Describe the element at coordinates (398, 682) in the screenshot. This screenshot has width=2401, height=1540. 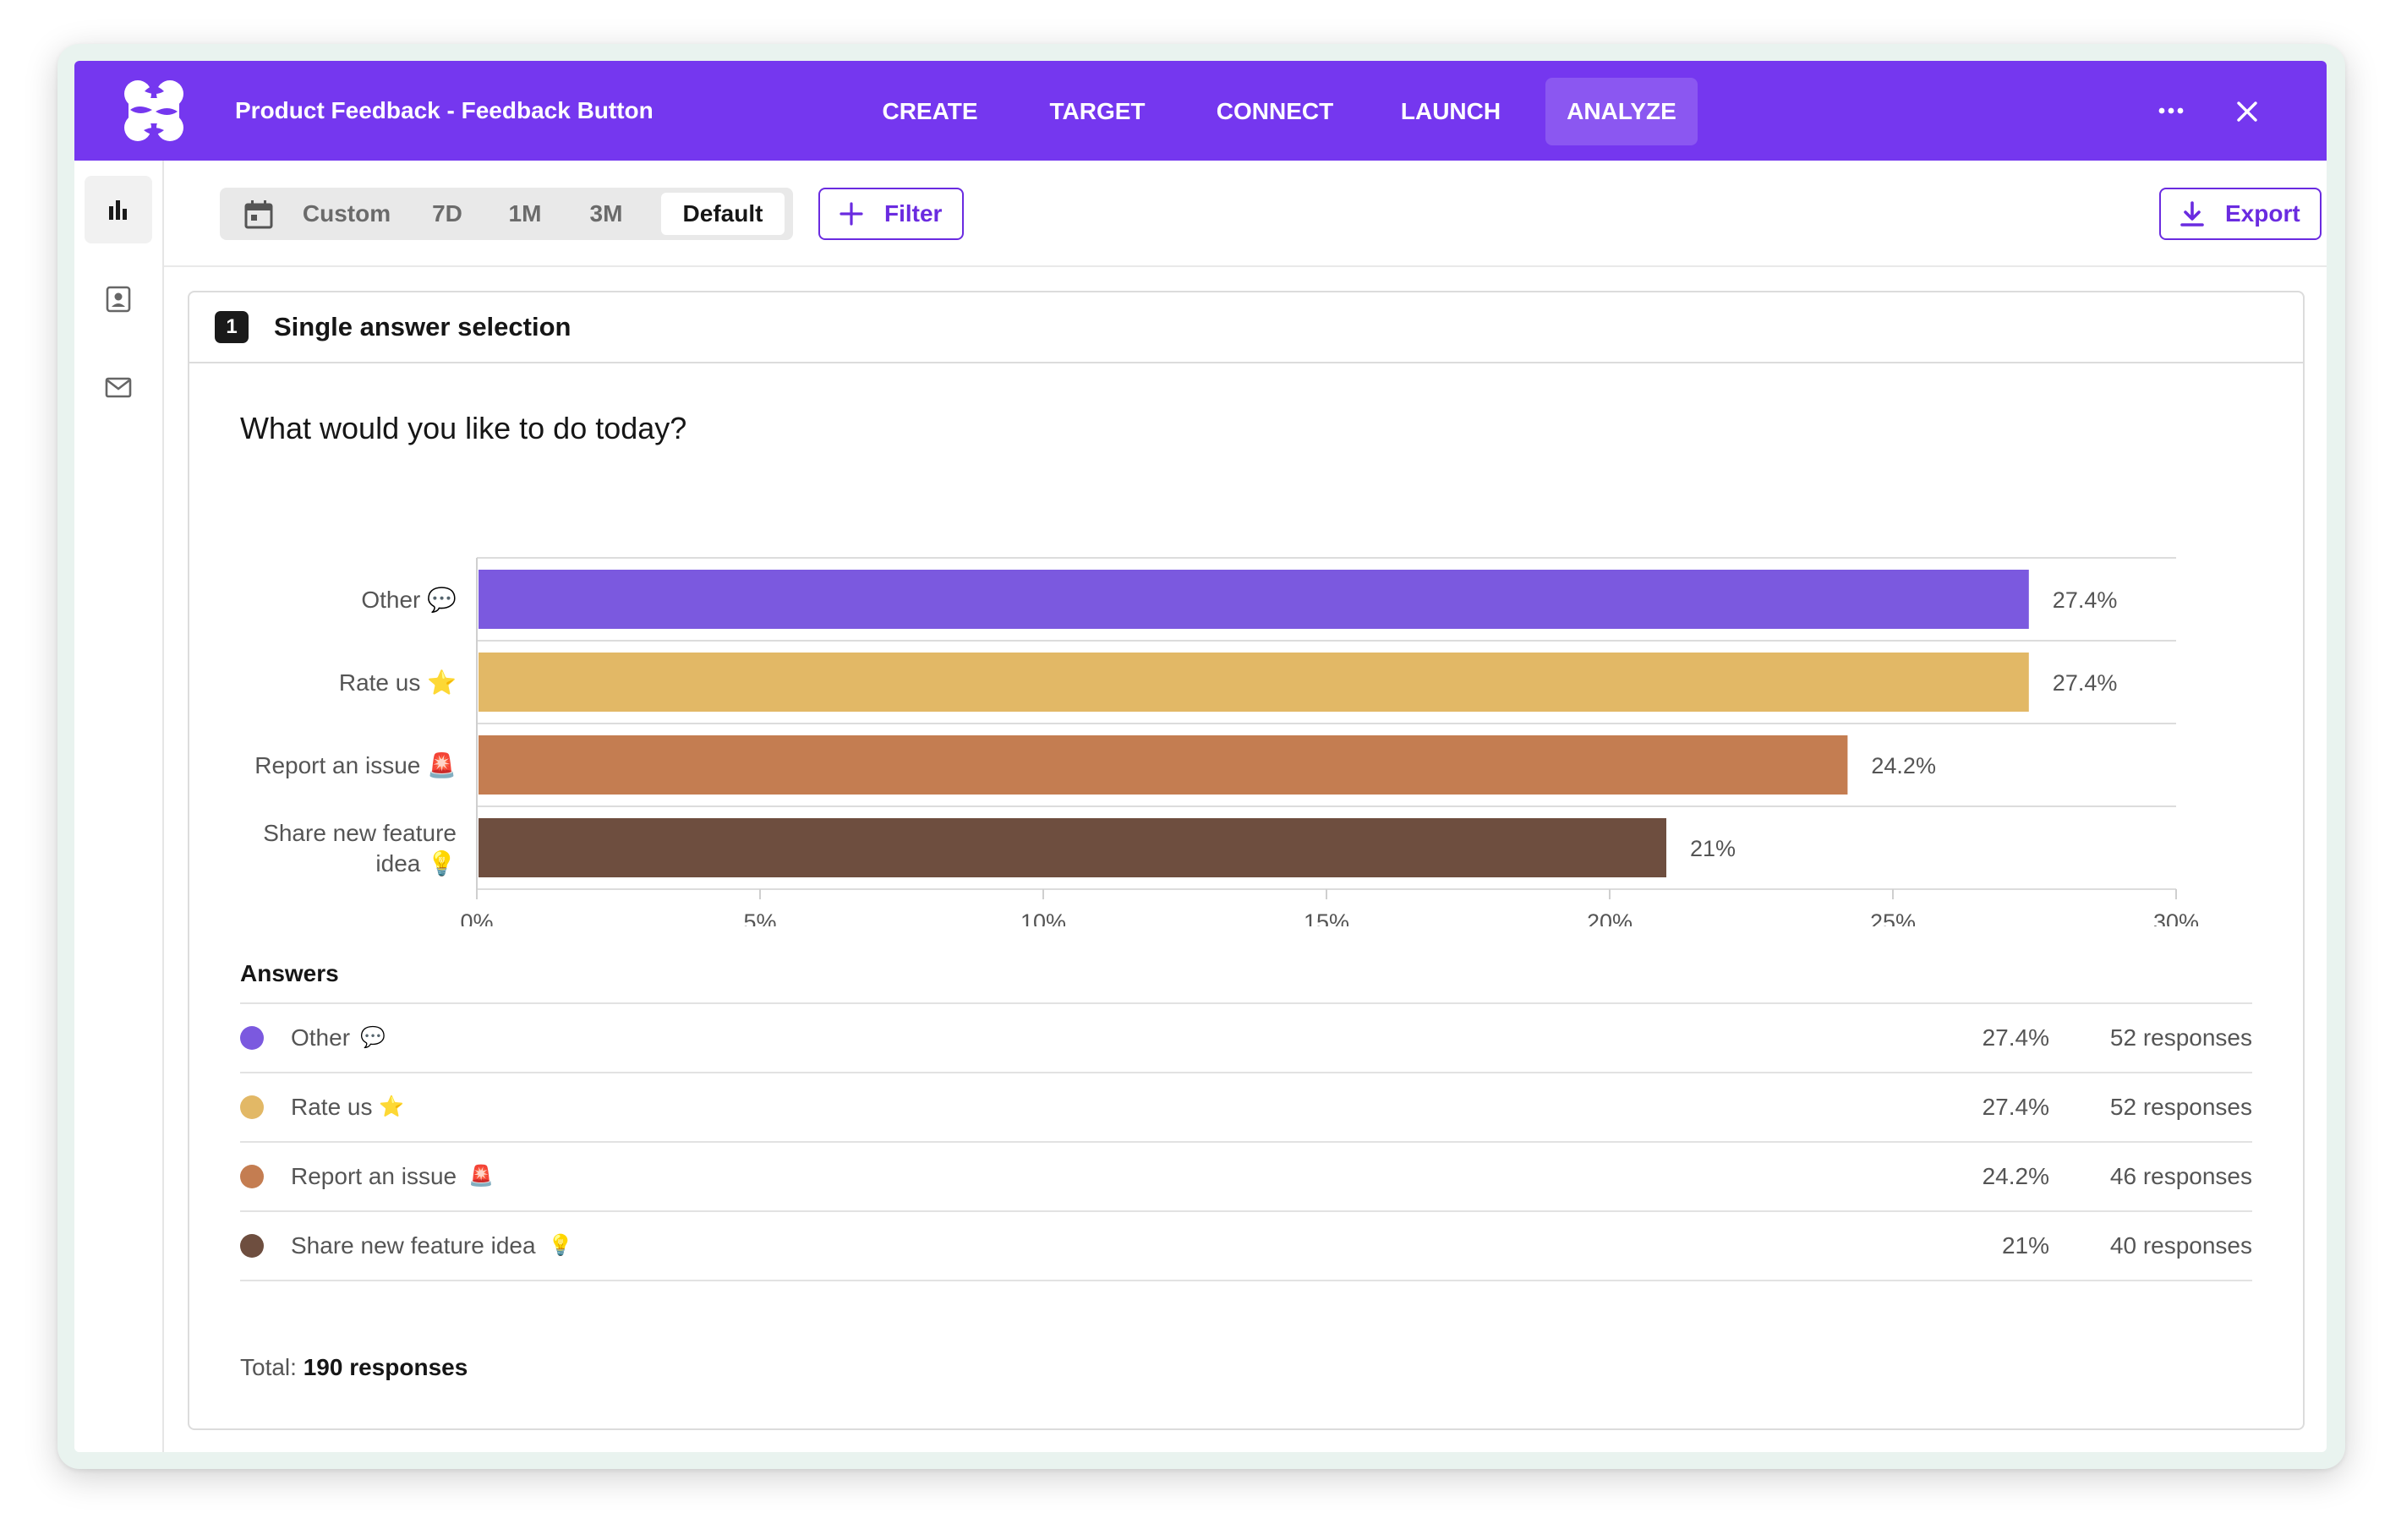
I see `category-label: Rate us ⭐` at that location.